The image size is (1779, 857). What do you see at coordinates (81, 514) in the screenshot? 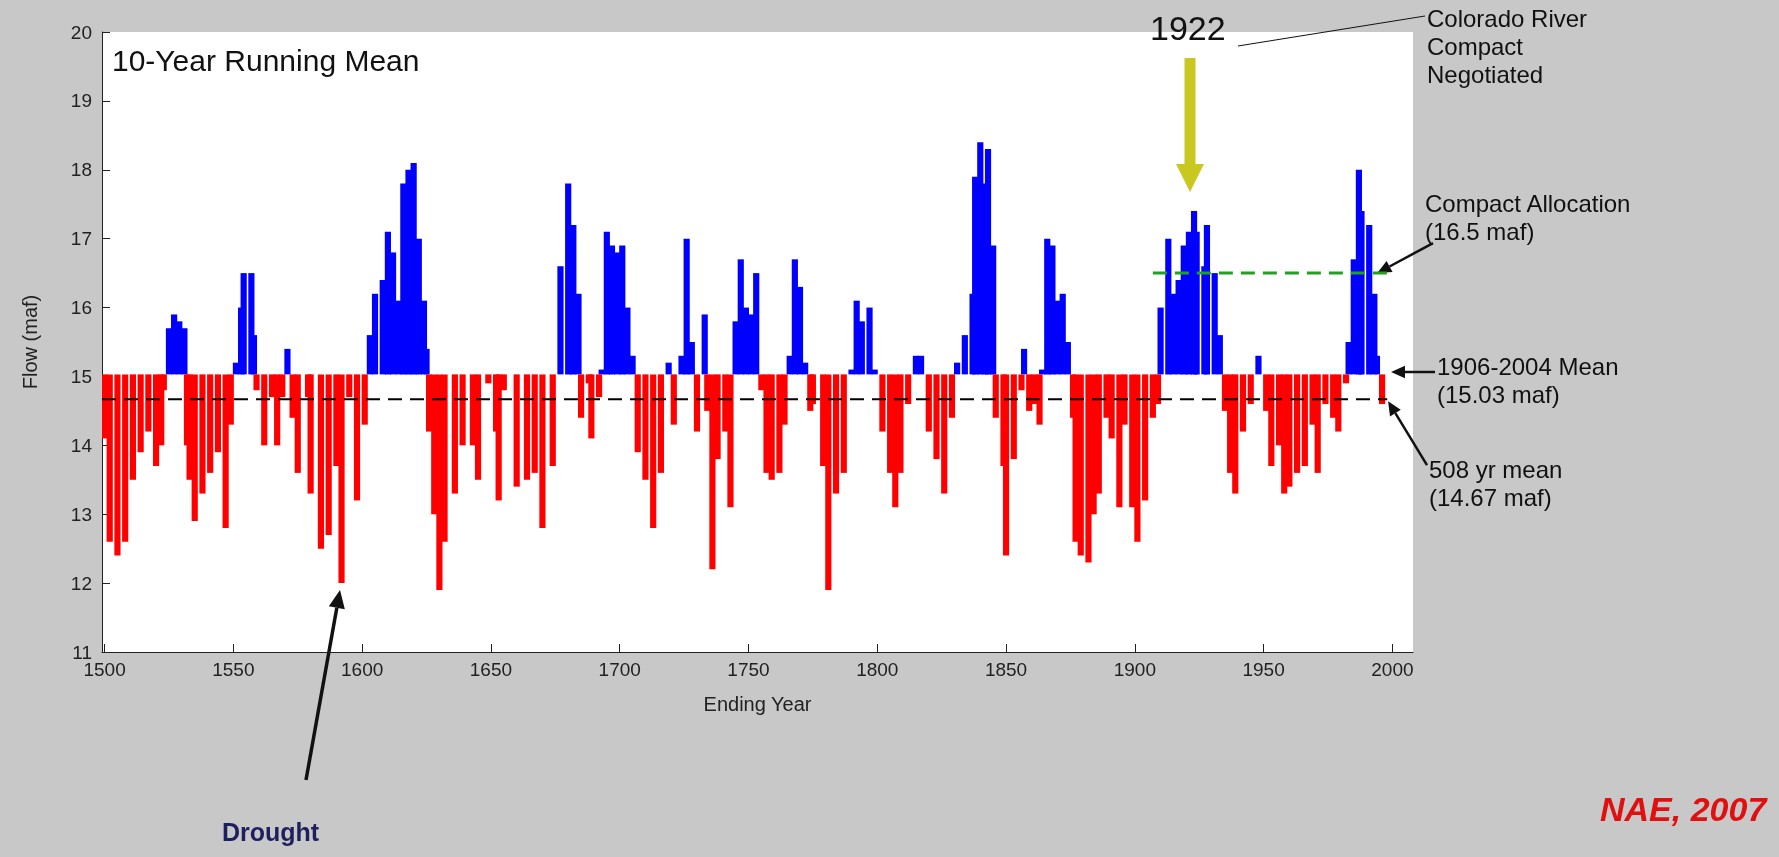
I see `y-tick-label: 13` at bounding box center [81, 514].